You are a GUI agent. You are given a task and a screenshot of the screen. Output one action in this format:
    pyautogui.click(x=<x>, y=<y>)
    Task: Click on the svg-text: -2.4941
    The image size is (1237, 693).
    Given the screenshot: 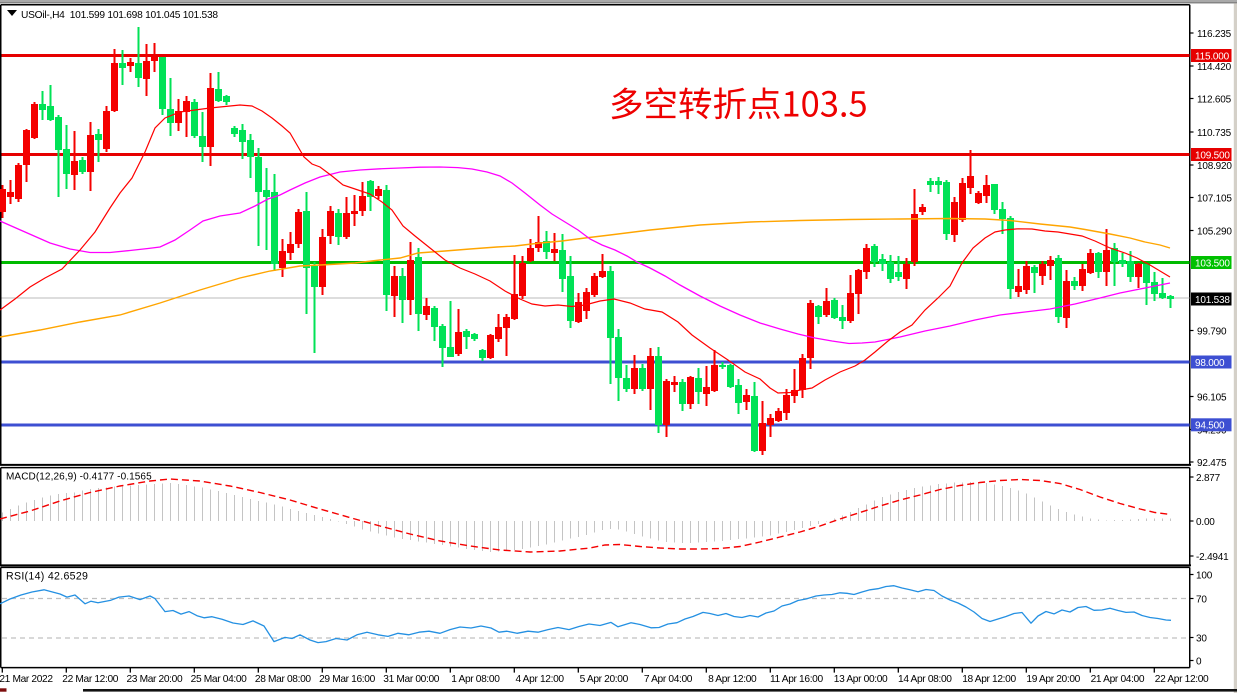 What is the action you would take?
    pyautogui.click(x=1212, y=557)
    